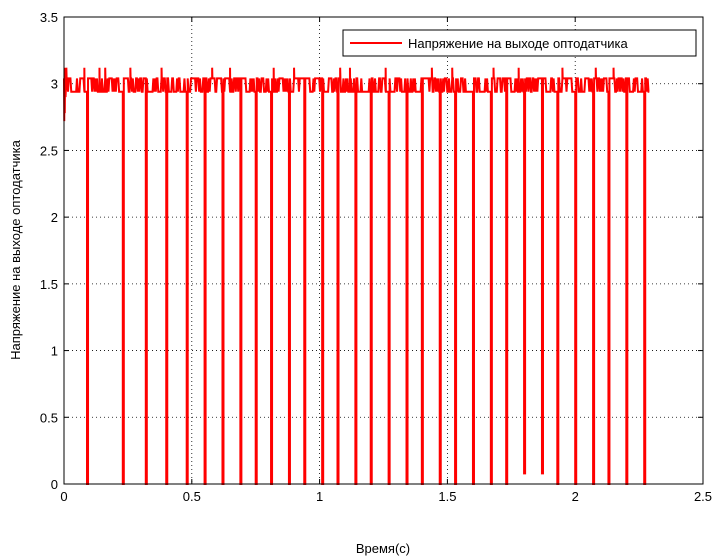  What do you see at coordinates (49, 150) in the screenshot?
I see `y-tick-label: 2.5` at bounding box center [49, 150].